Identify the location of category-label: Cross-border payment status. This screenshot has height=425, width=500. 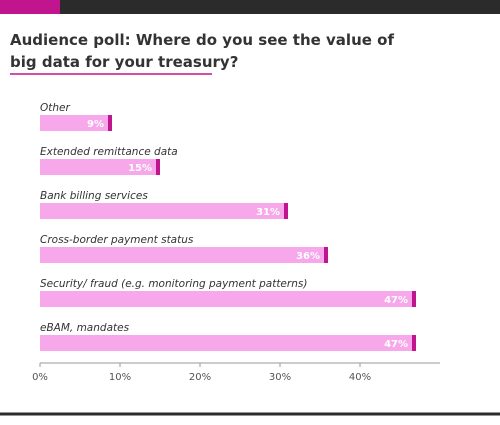
(117, 240).